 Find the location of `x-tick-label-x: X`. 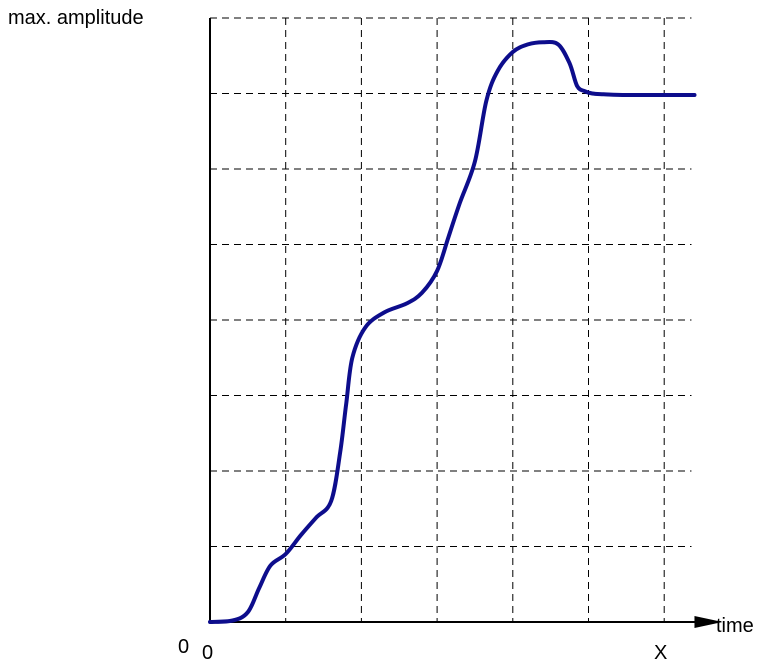

x-tick-label-x: X is located at coordinates (660, 653).